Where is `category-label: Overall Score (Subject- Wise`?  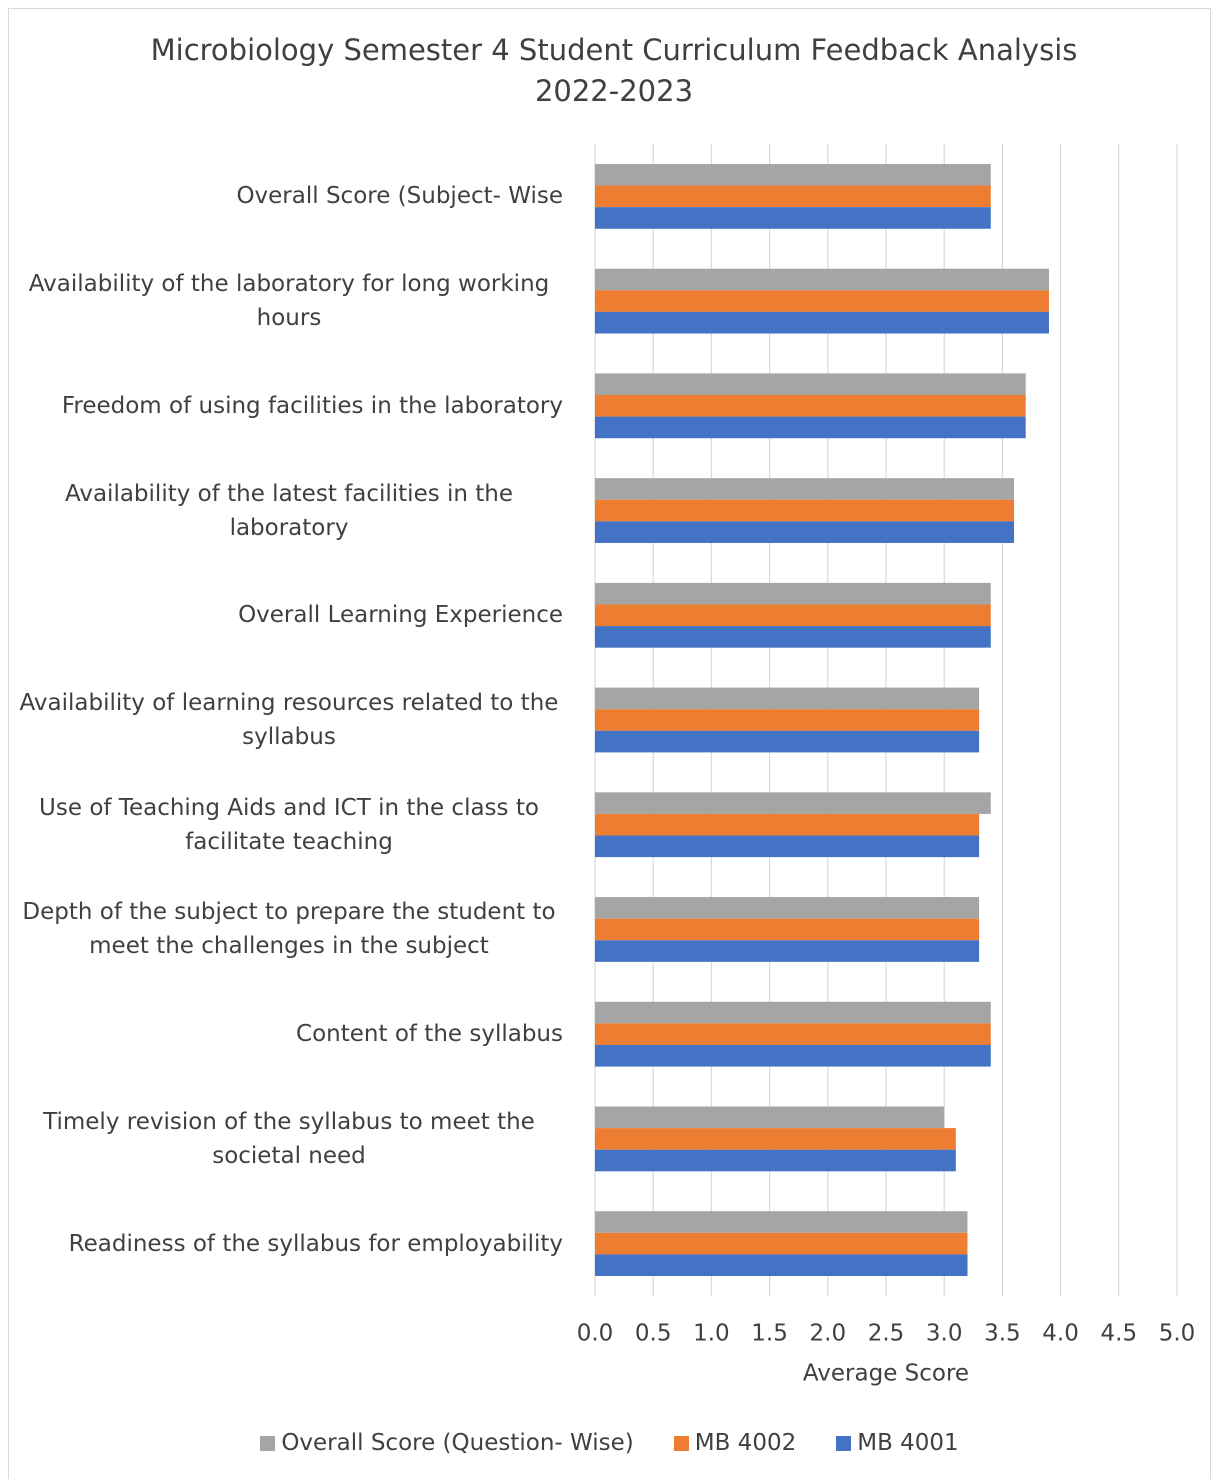 category-label: Overall Score (Subject- Wise is located at coordinates (289, 196).